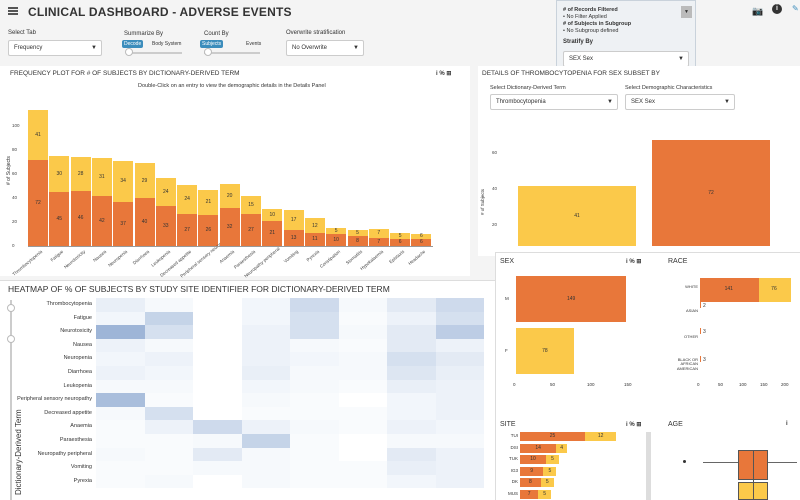  Describe the element at coordinates (154, 53) in the screenshot. I see `summarize-slider-track` at that location.